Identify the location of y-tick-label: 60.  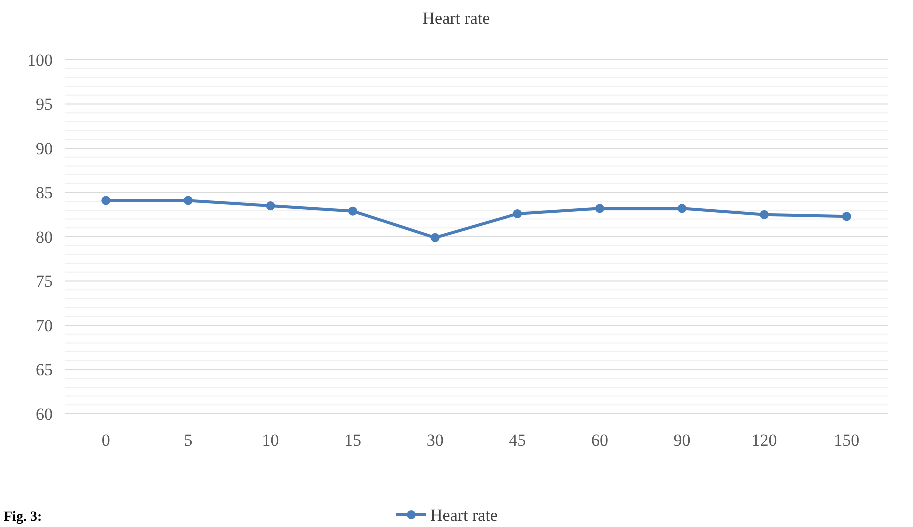
(44, 414).